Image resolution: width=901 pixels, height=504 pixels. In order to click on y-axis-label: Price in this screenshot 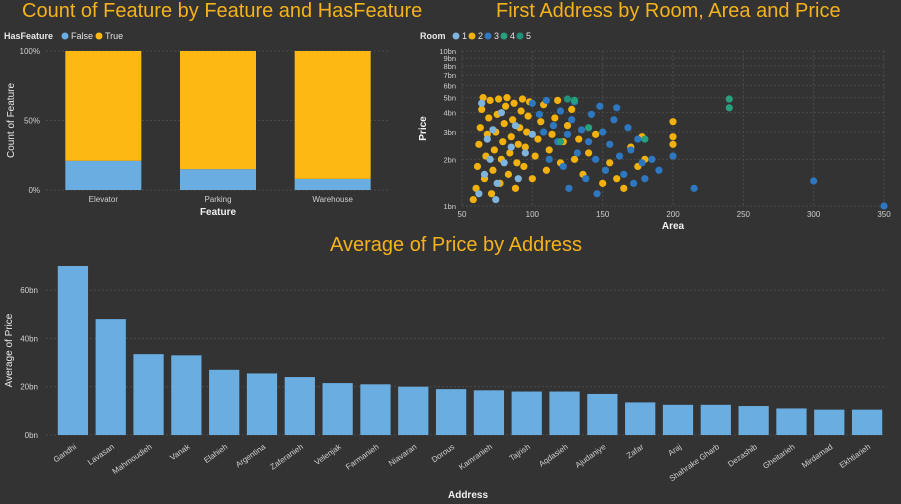, I will do `click(423, 128)`.